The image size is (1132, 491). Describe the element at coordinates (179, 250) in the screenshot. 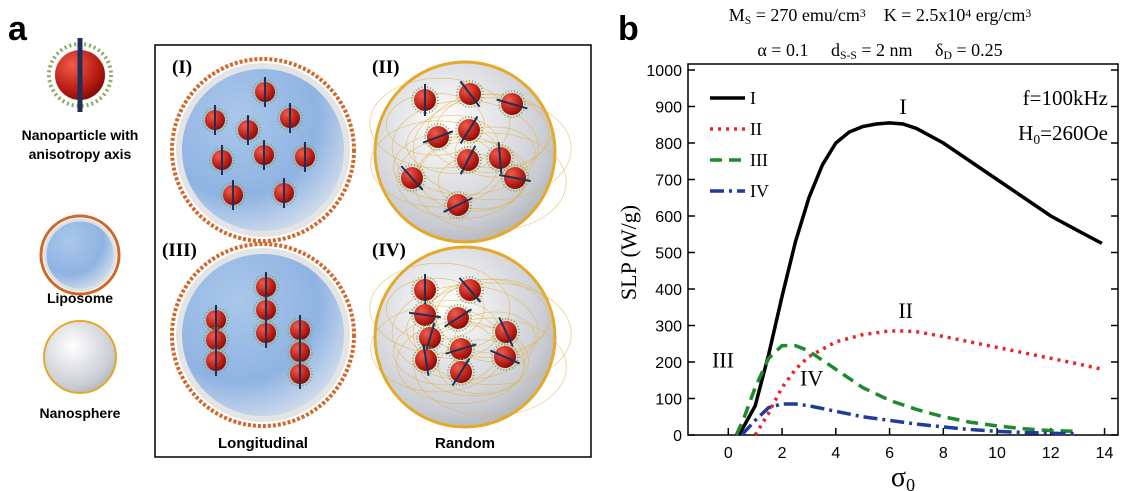

I see `panel-label: (III)` at that location.